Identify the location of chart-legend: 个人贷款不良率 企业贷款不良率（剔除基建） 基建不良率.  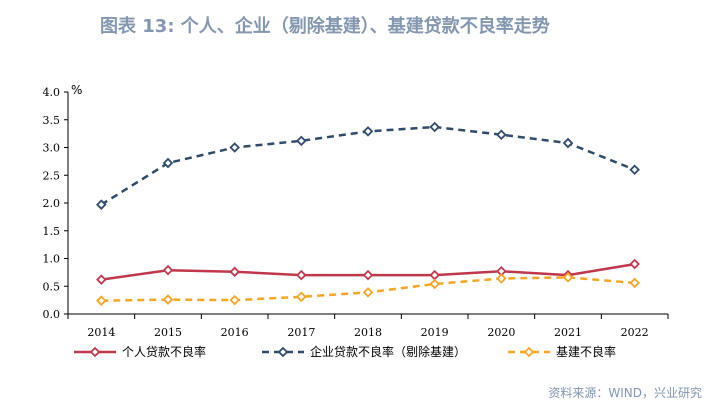
(345, 351).